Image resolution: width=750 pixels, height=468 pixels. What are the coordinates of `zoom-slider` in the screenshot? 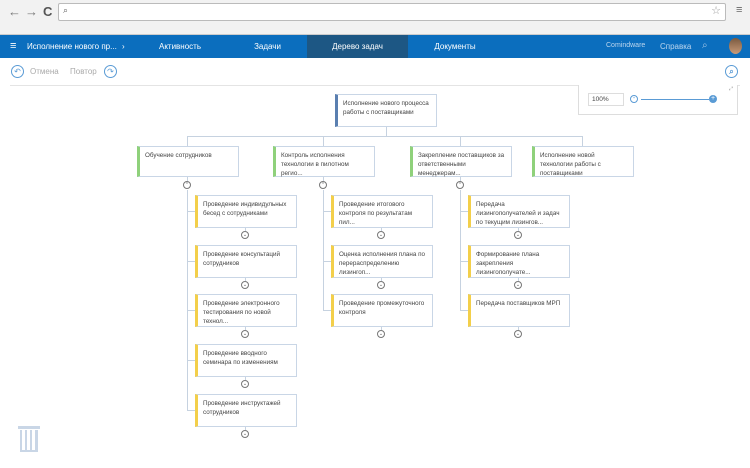 It's located at (675, 99).